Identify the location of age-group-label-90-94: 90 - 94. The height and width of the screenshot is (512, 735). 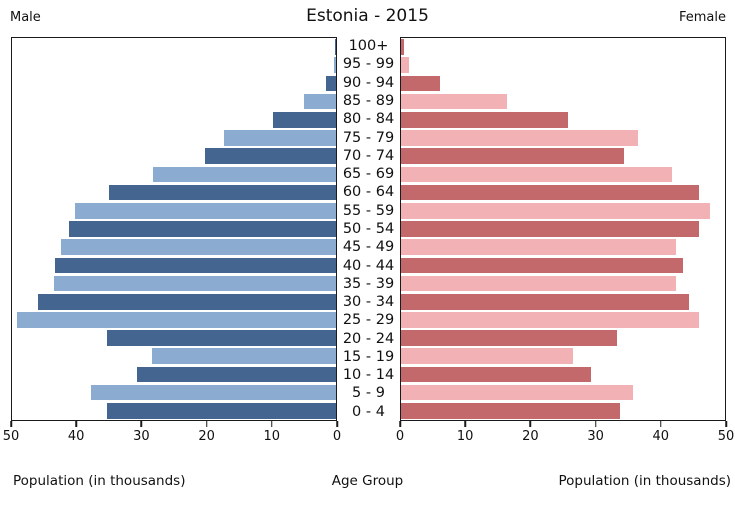
(368, 82).